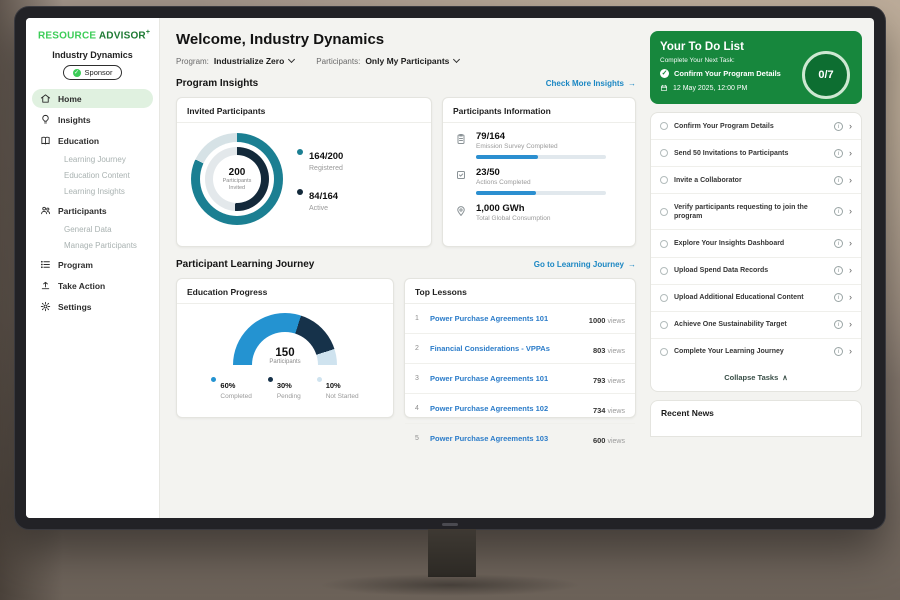  I want to click on education-progress-card: Education Progress 150 Participants, so click(285, 348).